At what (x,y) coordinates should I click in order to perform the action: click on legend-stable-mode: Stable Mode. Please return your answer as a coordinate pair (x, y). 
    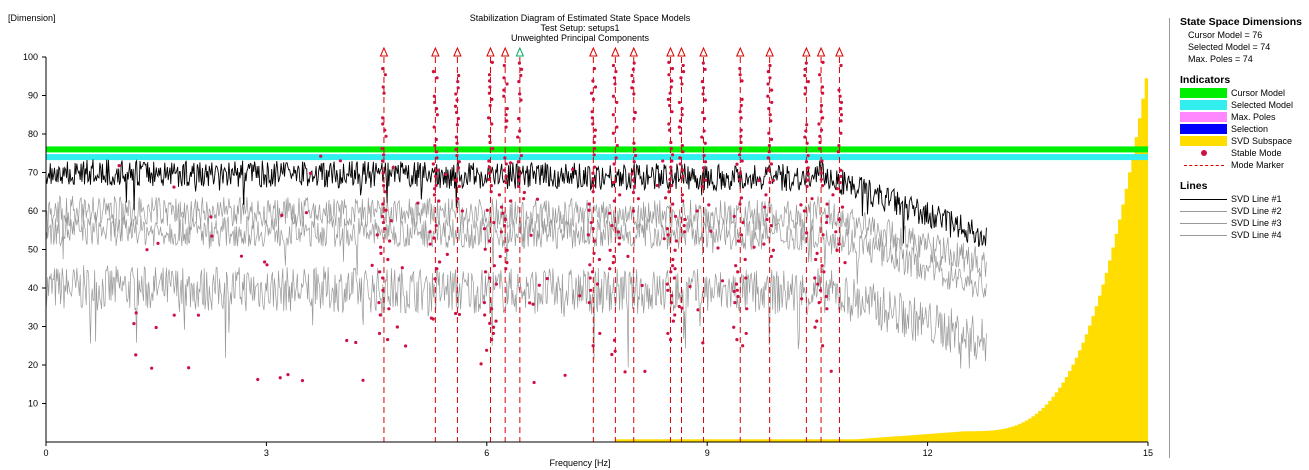
    Looking at the image, I should click on (1242, 153).